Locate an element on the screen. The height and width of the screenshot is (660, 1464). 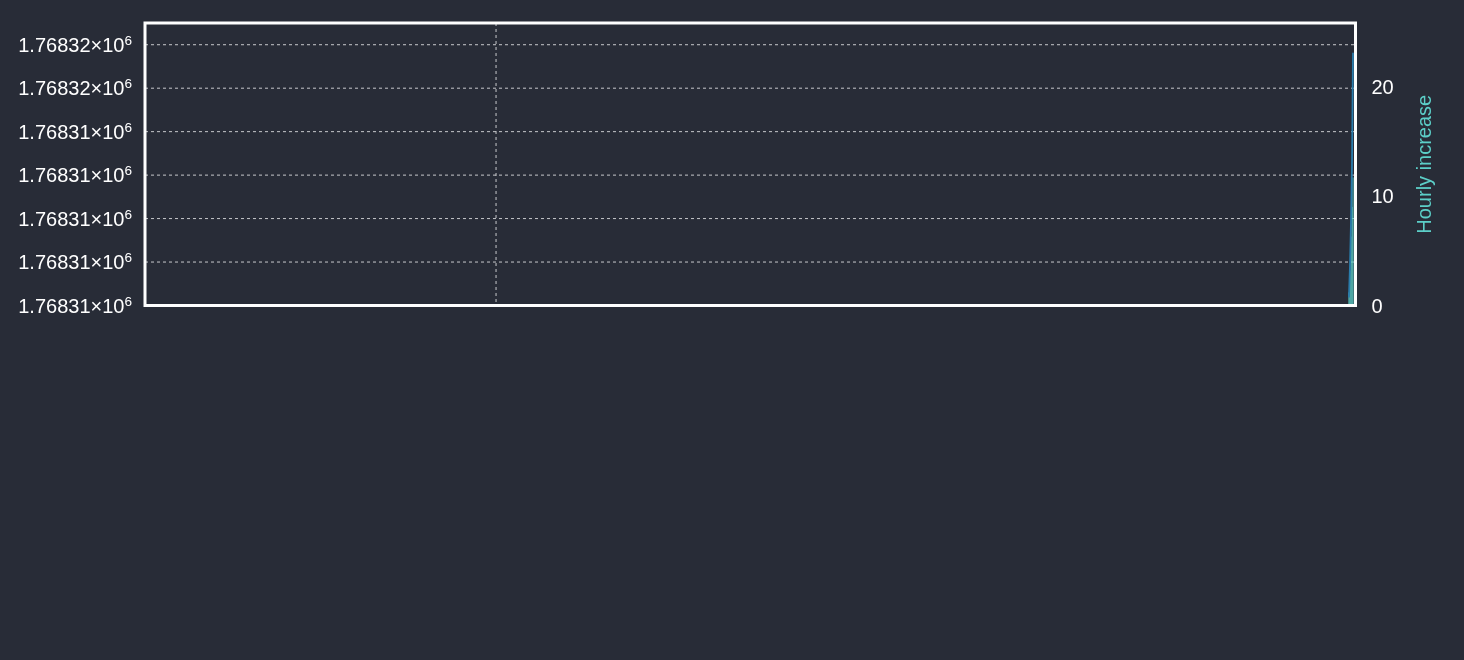
y2-tick-label: 0 is located at coordinates (1377, 305).